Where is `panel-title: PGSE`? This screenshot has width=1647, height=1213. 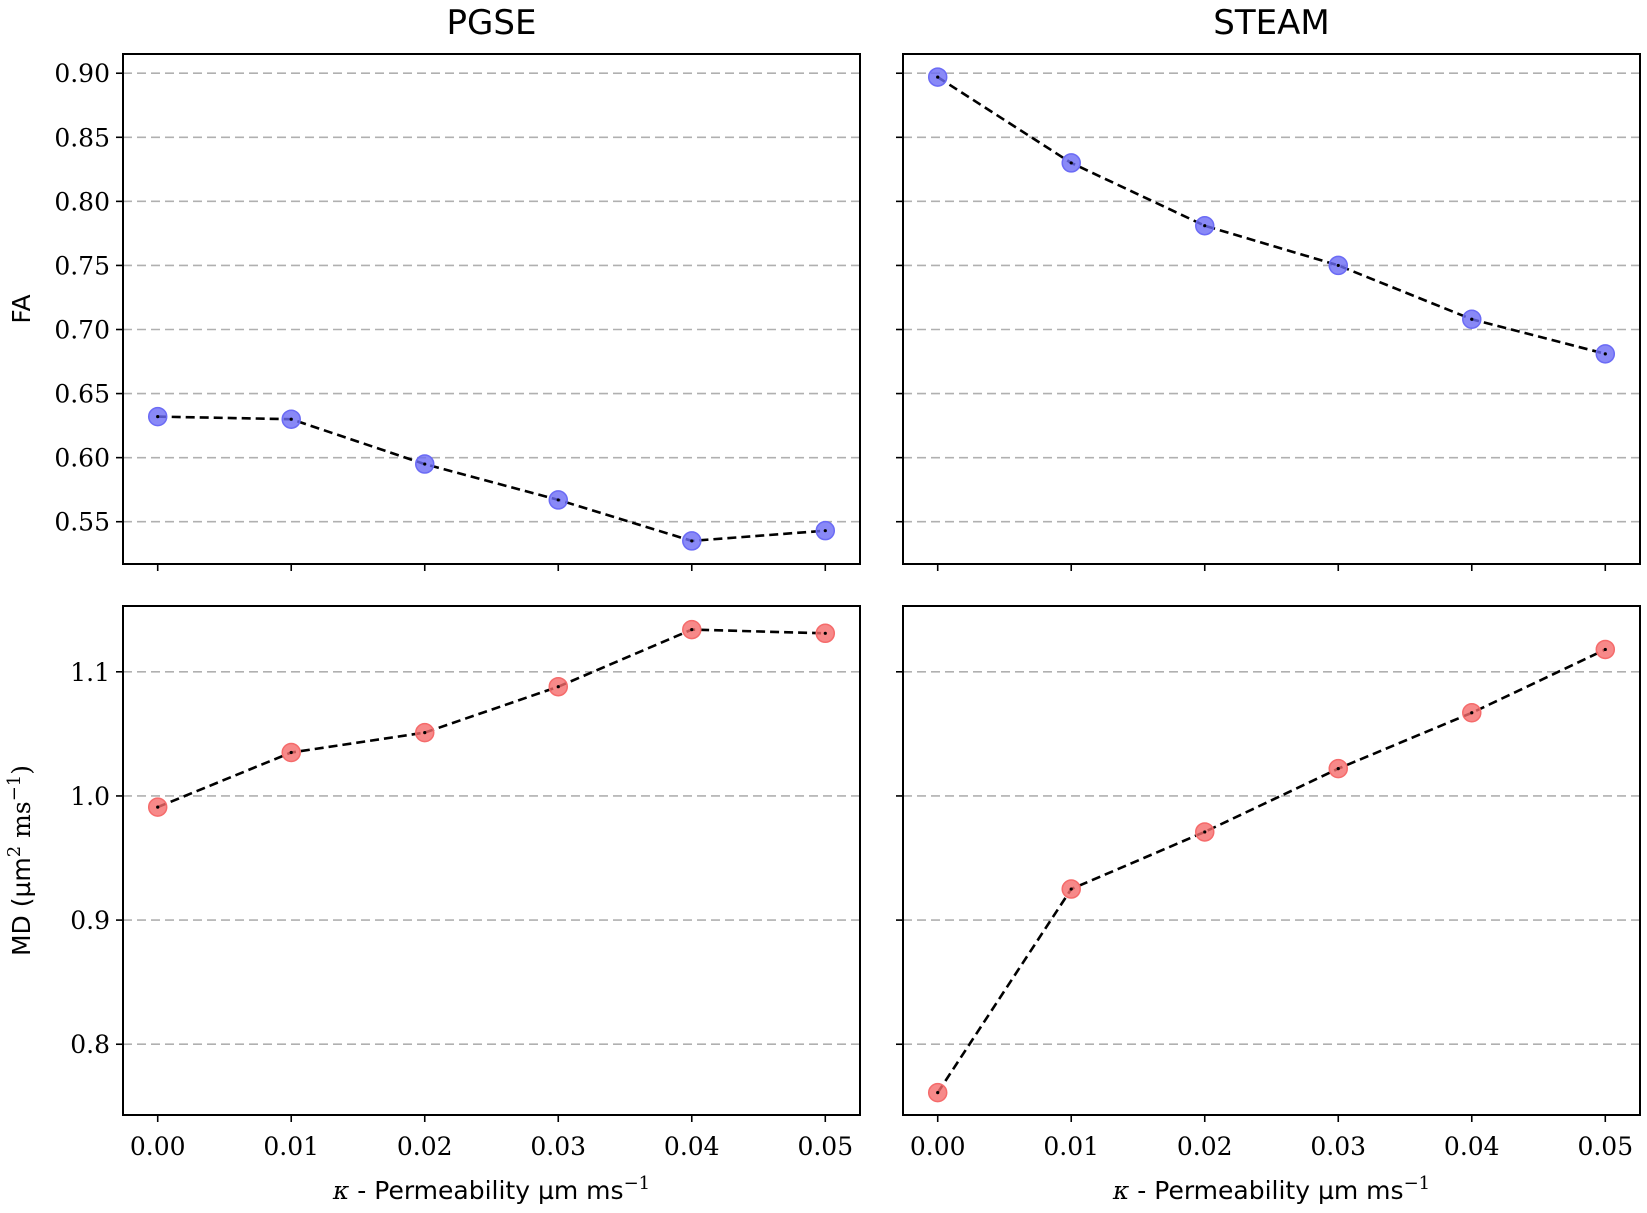
panel-title: PGSE is located at coordinates (492, 23).